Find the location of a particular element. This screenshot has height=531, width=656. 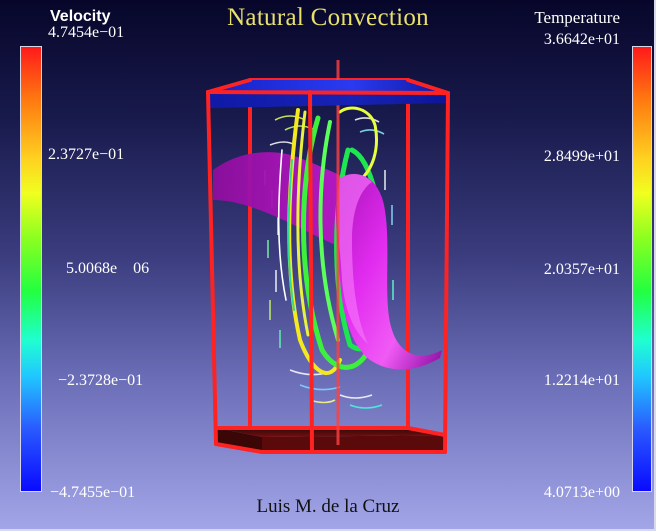

temperature-colorbar is located at coordinates (642, 269).